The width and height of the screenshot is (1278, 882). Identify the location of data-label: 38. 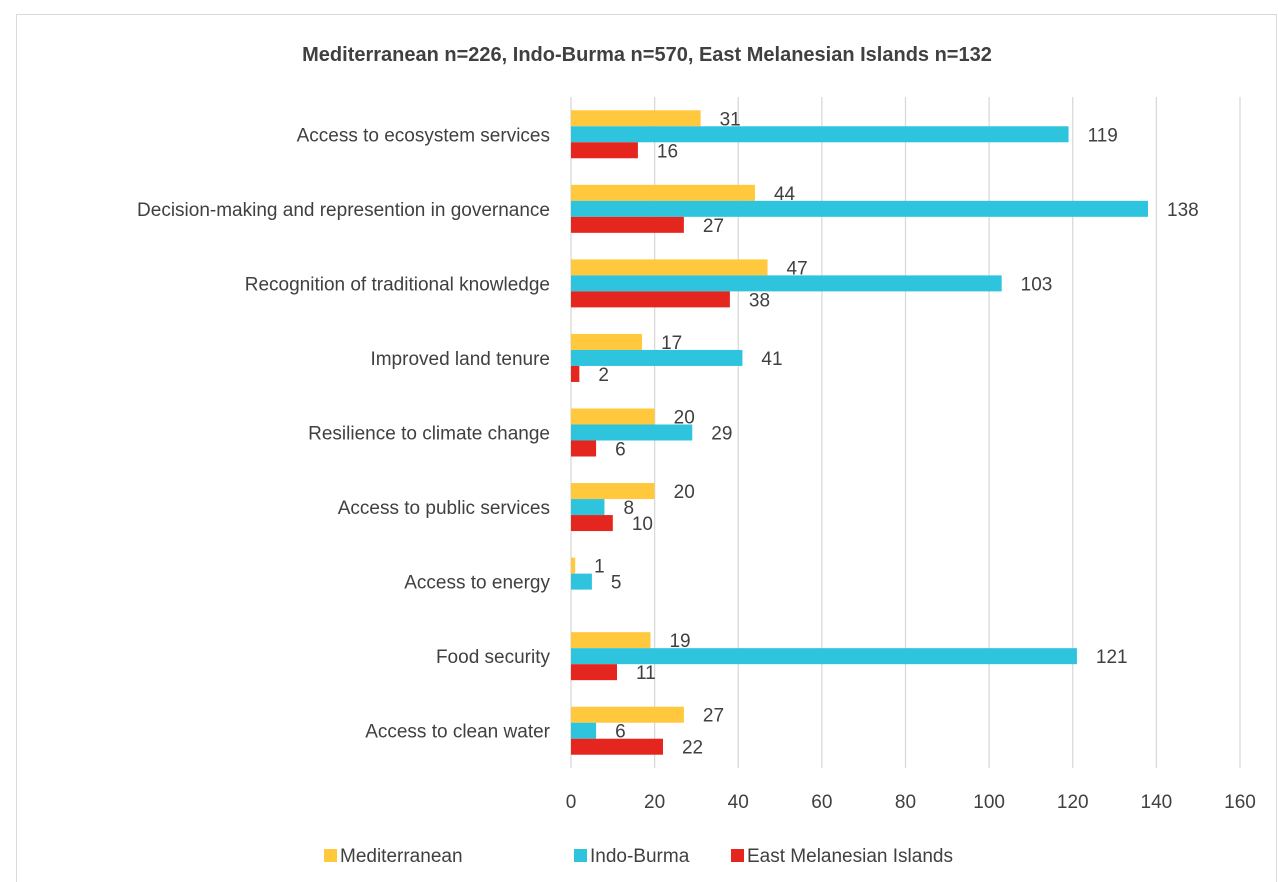
(759, 300).